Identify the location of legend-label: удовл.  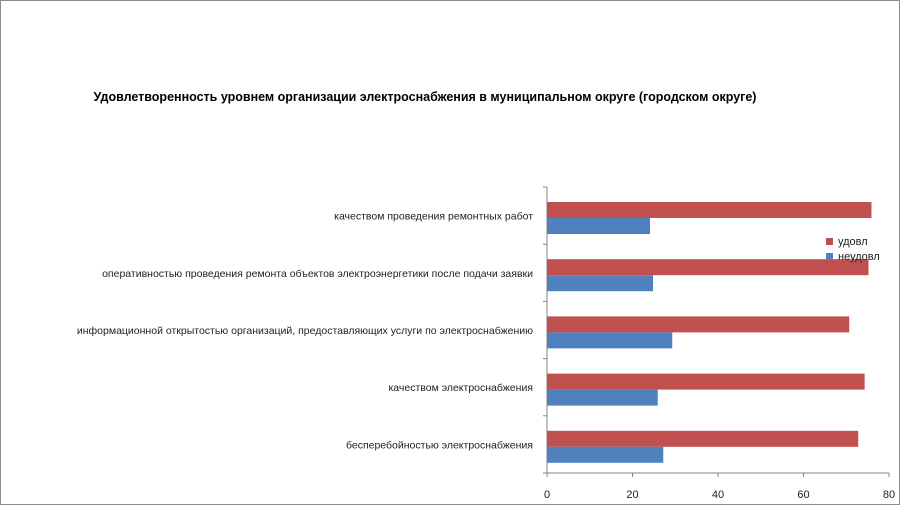
(853, 242).